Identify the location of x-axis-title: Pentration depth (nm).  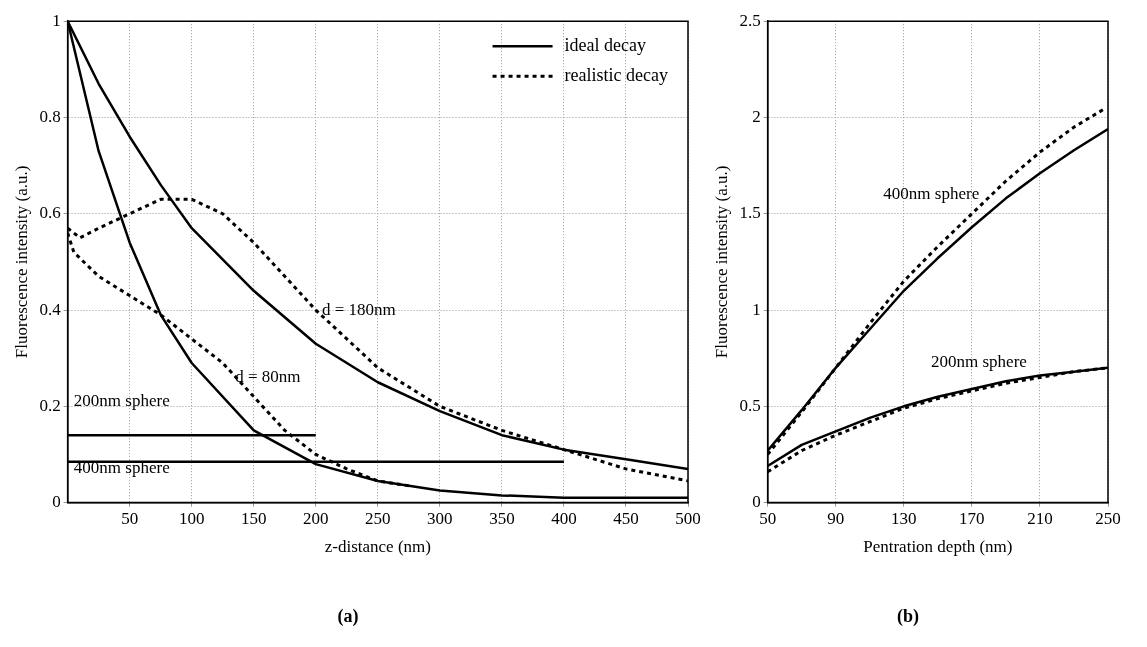
(938, 546).